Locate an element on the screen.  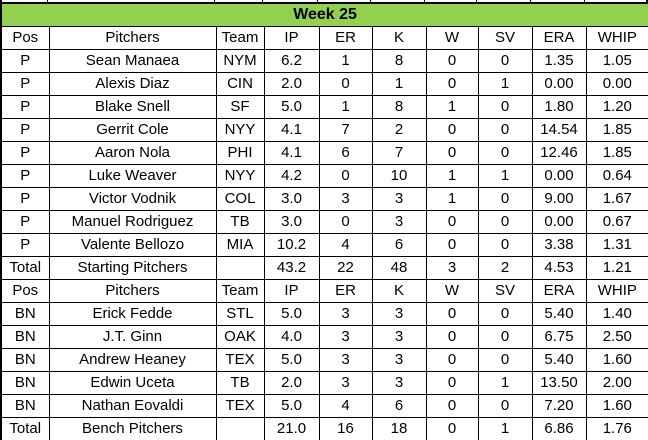
column-header-whip: WHIP is located at coordinates (616, 38).